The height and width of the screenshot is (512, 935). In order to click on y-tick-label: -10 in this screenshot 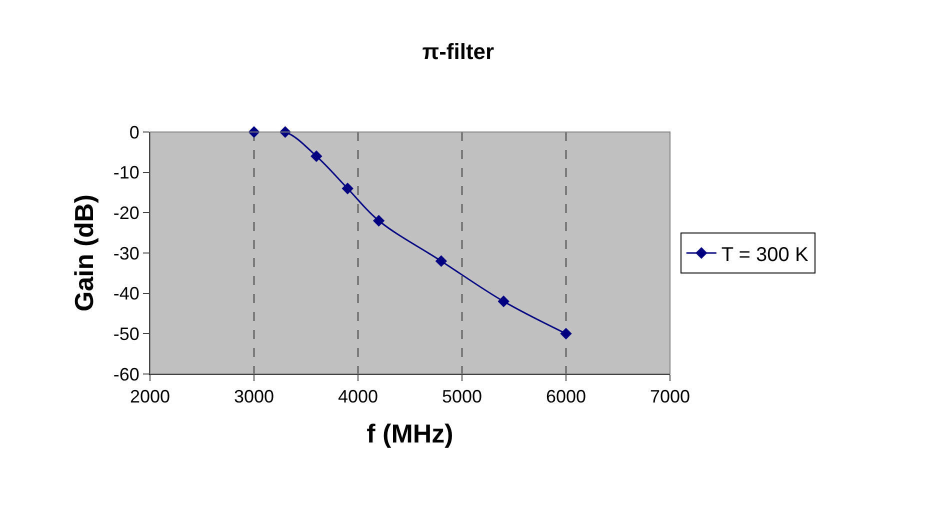, I will do `click(126, 172)`.